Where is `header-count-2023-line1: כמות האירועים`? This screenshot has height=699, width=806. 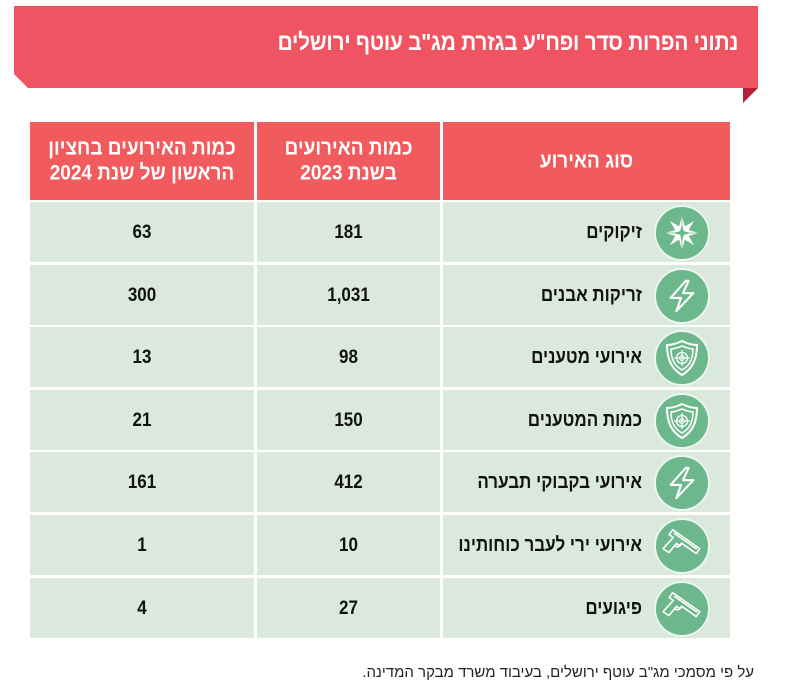 header-count-2023-line1: כמות האירועים is located at coordinates (348, 148).